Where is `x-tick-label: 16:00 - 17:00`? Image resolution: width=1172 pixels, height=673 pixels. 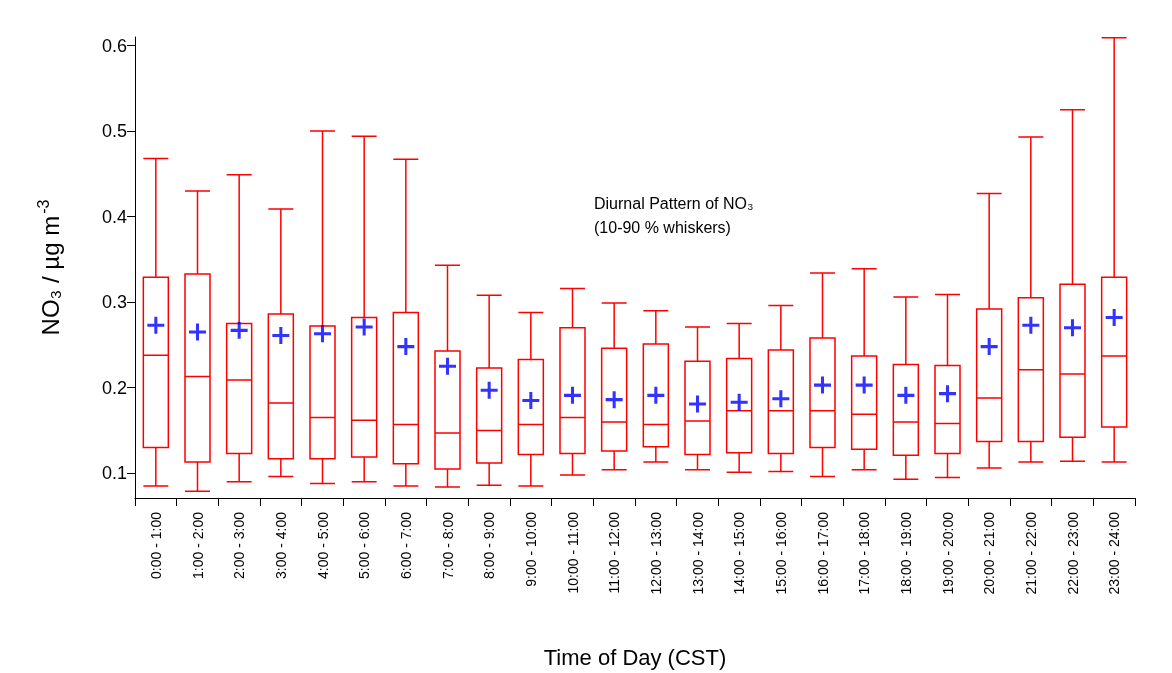
x-tick-label: 16:00 - 17:00 is located at coordinates (822, 553).